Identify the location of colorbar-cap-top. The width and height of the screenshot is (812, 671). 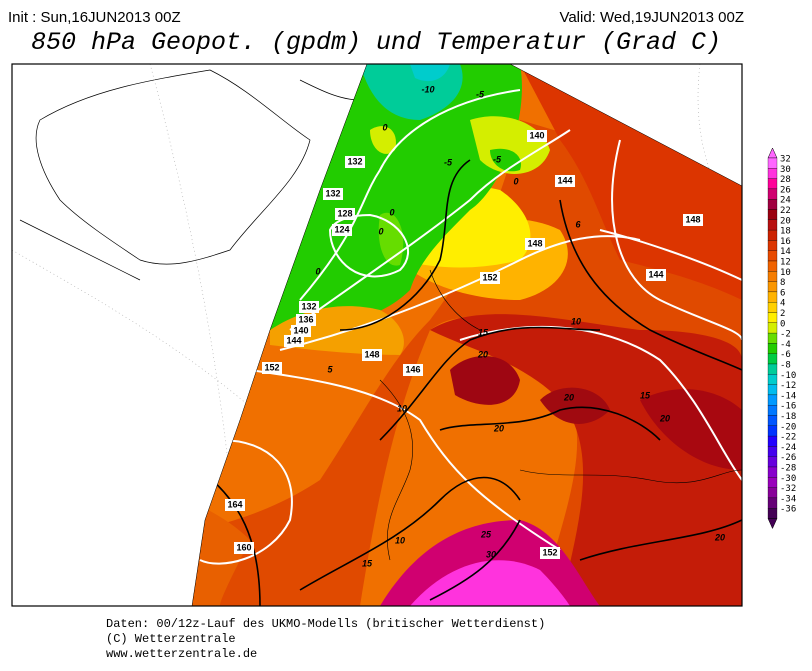
(772, 153).